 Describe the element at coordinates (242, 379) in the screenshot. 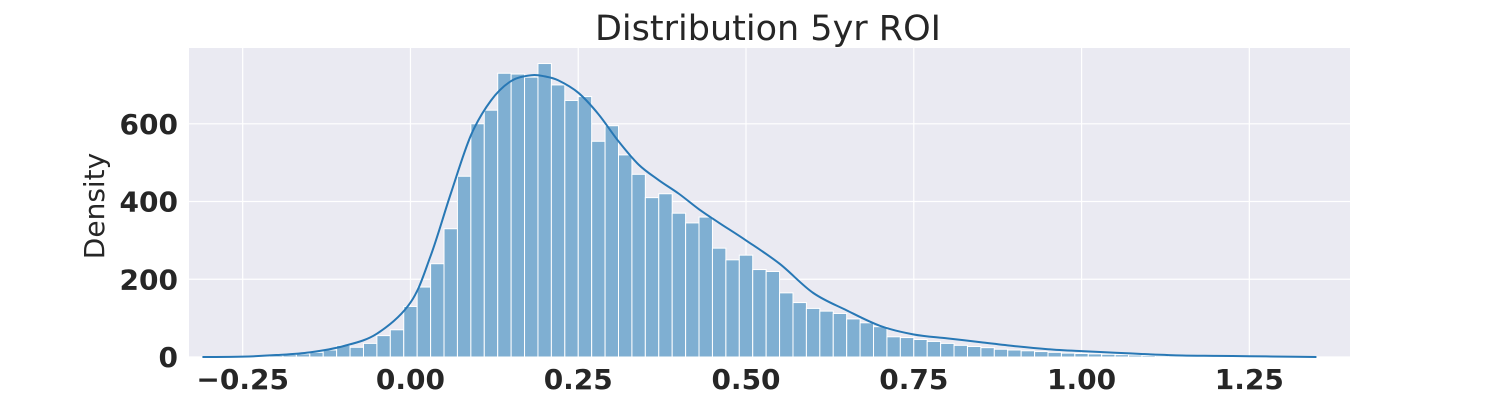

I see `x-tick-label: −0.25` at that location.